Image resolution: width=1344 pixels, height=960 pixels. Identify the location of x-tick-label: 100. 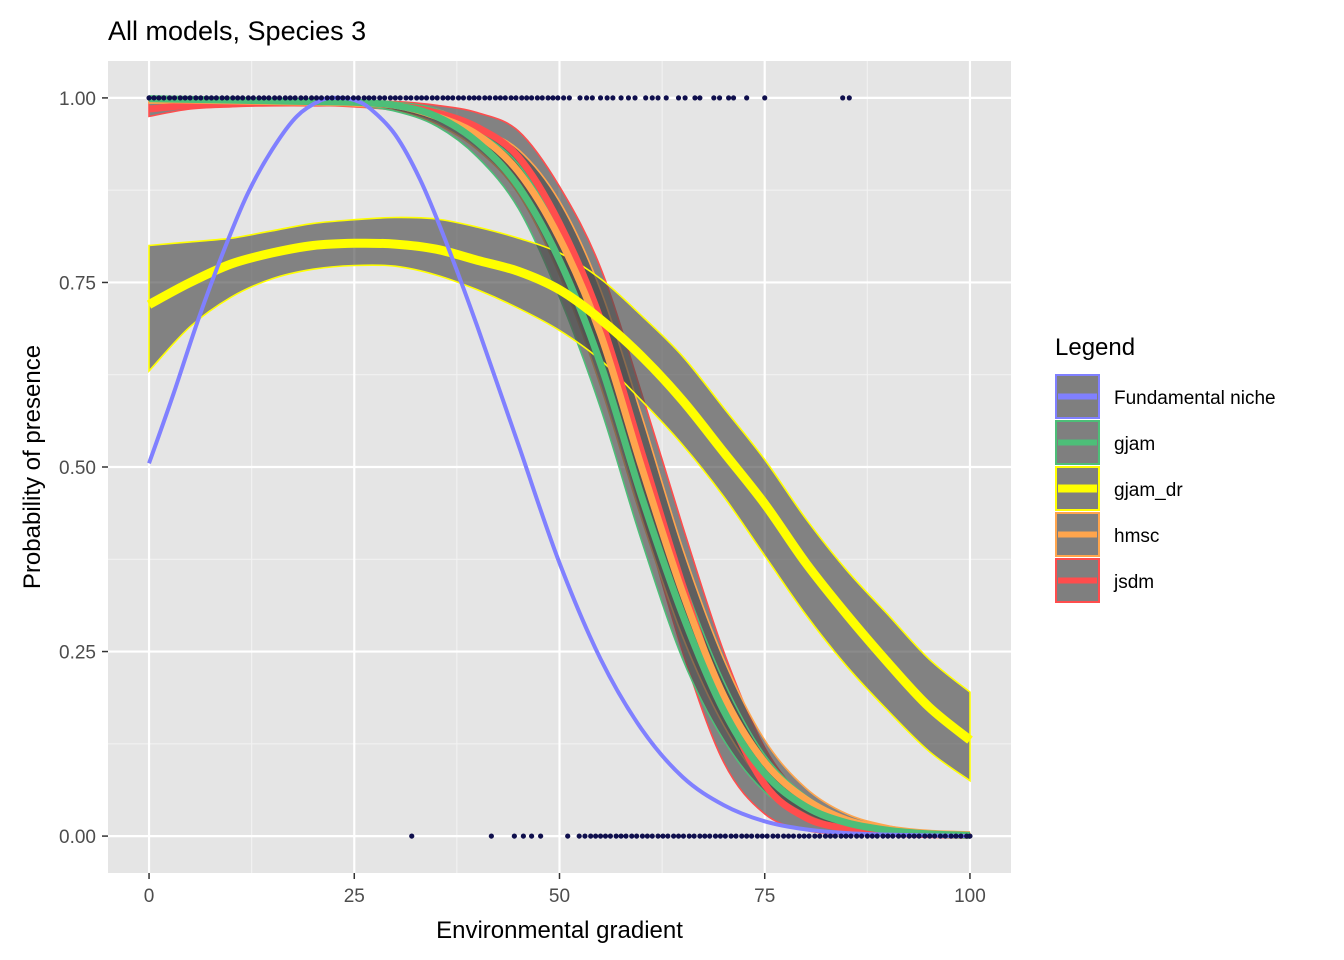
(970, 896).